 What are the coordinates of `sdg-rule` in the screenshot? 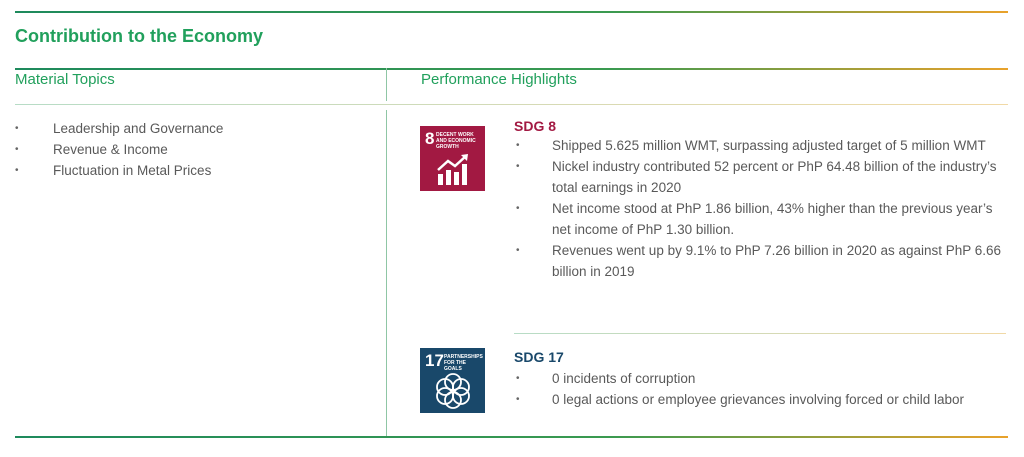 It's located at (760, 333).